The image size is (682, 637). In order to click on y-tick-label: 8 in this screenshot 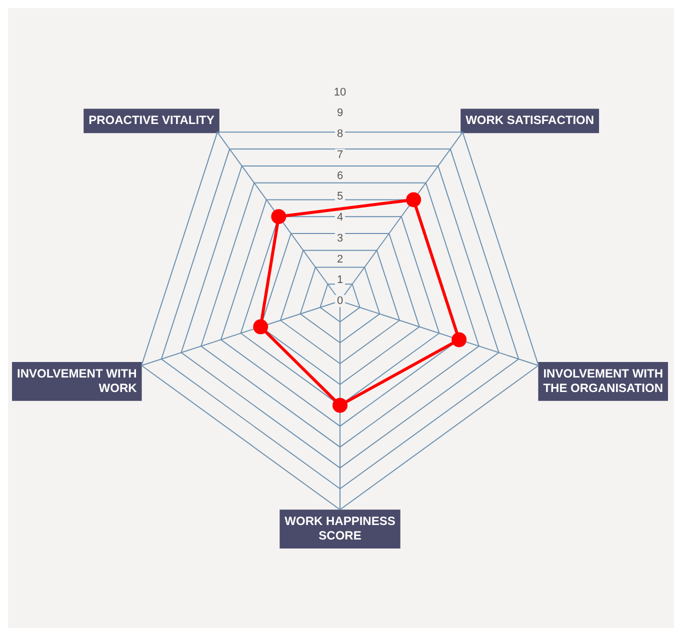, I will do `click(340, 134)`.